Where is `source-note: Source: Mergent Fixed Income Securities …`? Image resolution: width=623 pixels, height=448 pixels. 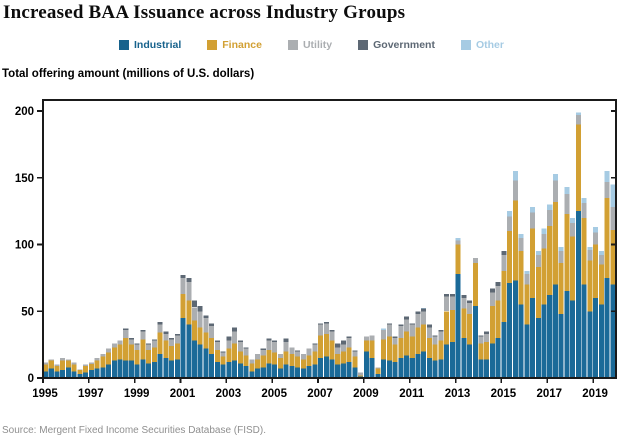 source-note: Source: Mergent Fixed Income Securities … is located at coordinates (134, 430).